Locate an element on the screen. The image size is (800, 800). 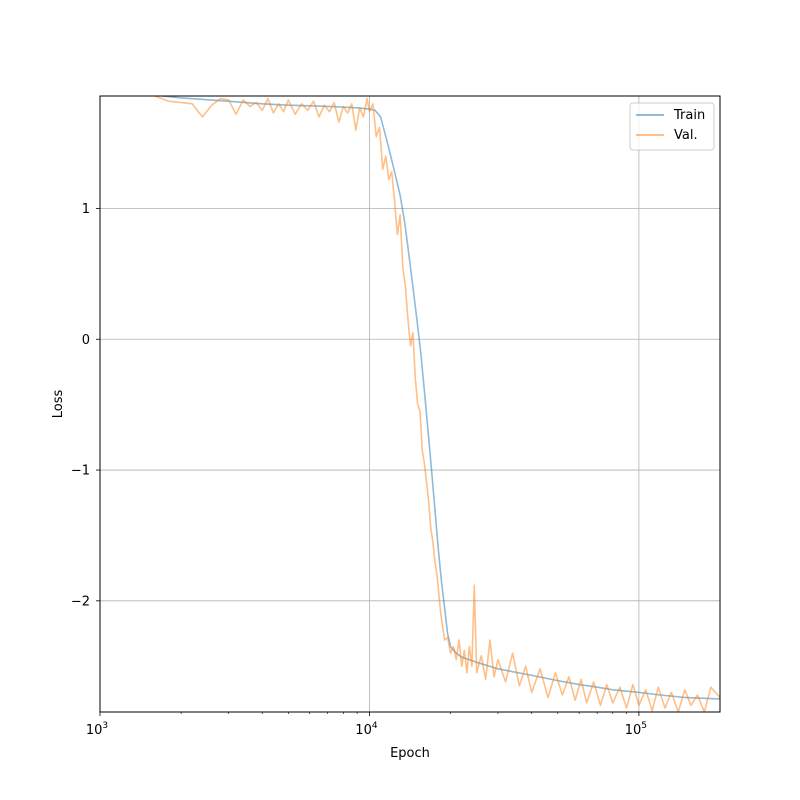
legend-label-val: Val. is located at coordinates (686, 135).